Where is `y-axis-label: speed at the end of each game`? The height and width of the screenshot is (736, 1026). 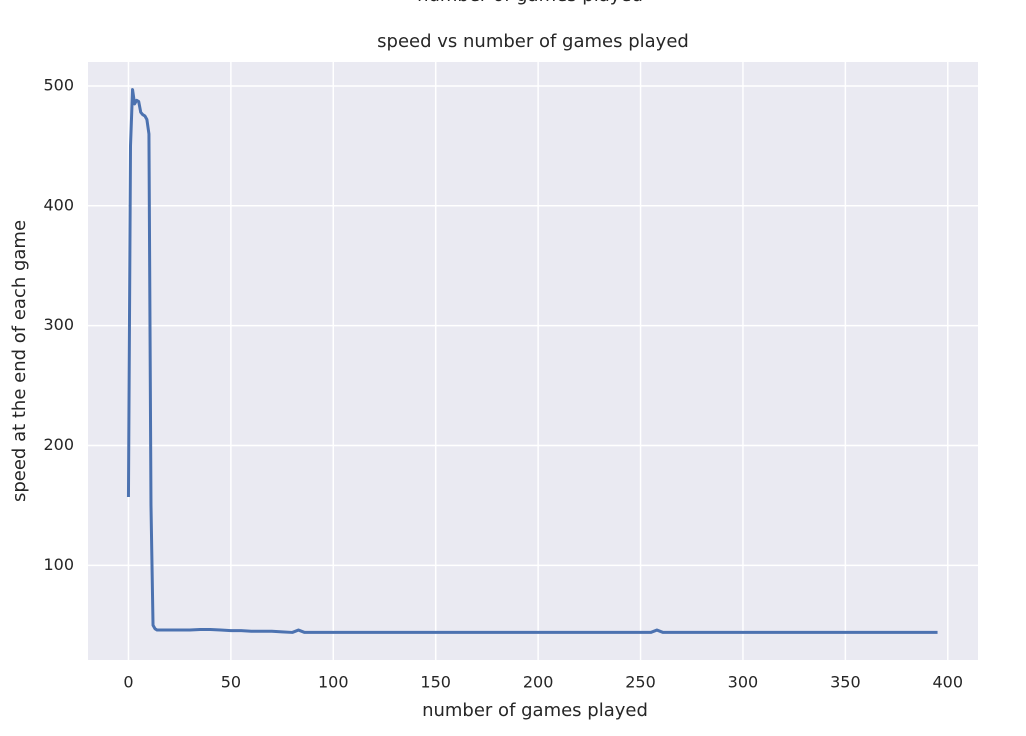 y-axis-label: speed at the end of each game is located at coordinates (19, 361).